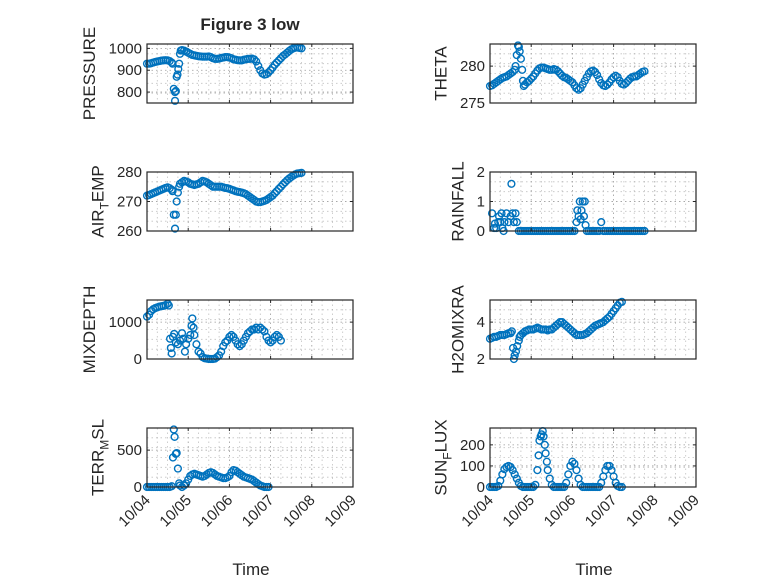 The width and height of the screenshot is (778, 583). Describe the element at coordinates (250, 24) in the screenshot. I see `figure-title: Figure 3 low` at that location.